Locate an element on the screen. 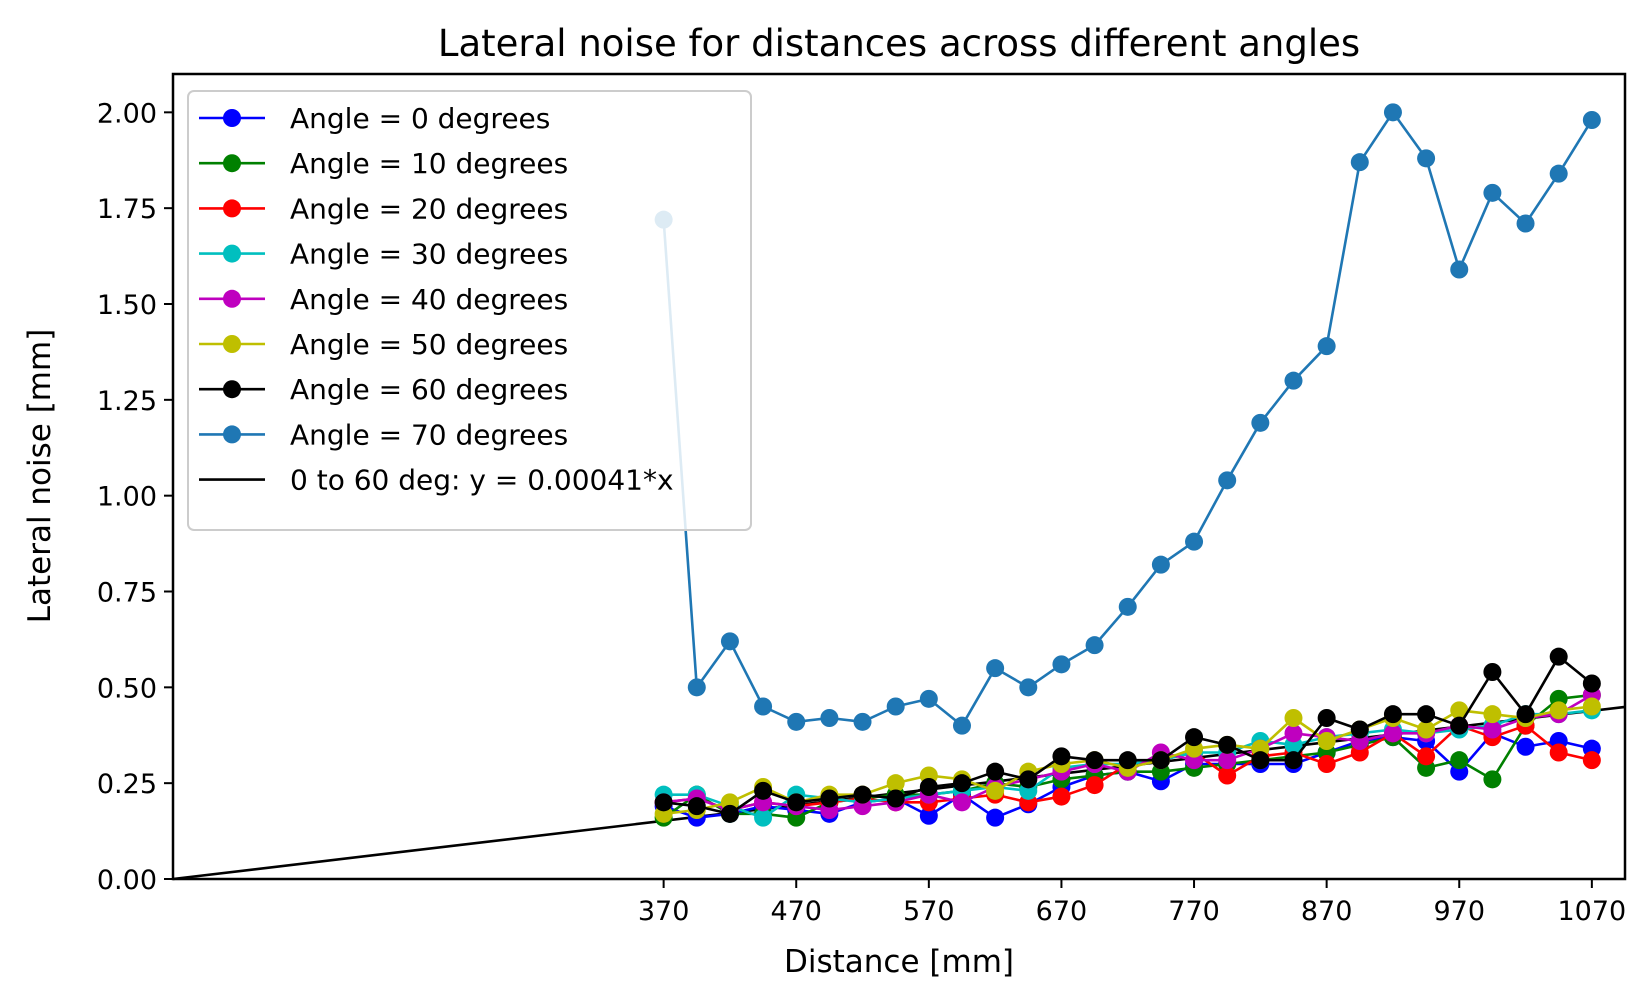  series-group is located at coordinates (1127, 735).